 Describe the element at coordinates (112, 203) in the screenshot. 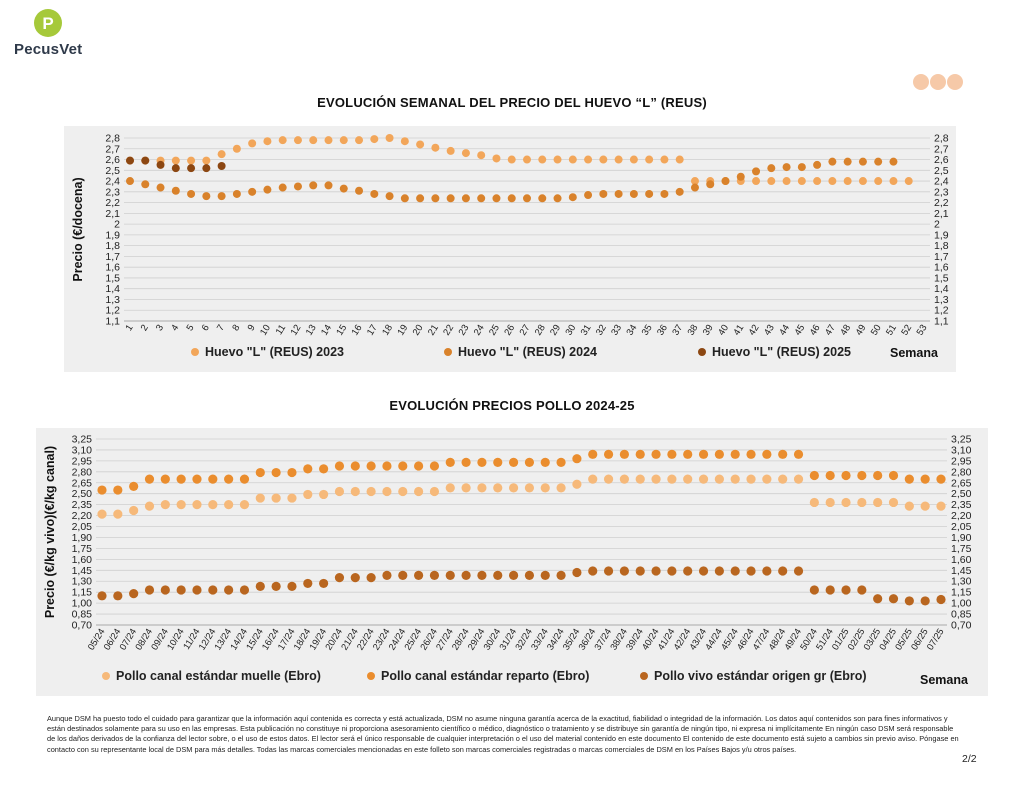

I see `y-tick-label: 2,2` at that location.